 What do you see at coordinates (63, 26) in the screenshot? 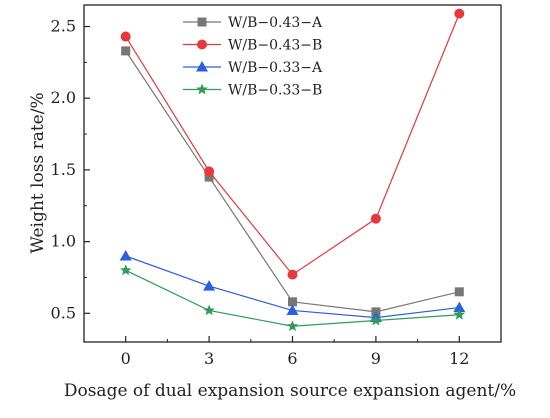
I see `y-tick-label: 2.5` at bounding box center [63, 26].